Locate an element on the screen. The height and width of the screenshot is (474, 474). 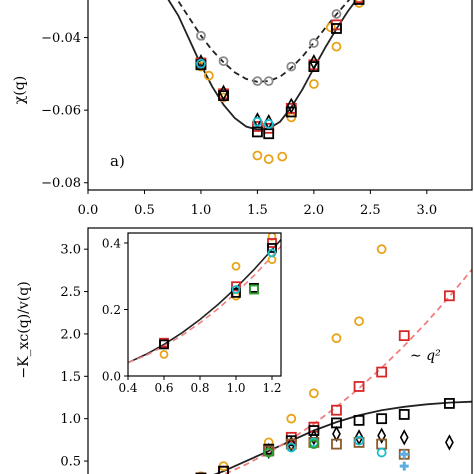
panel-2: 0.4 0.6 0.8 1.0 1.2 0.0 0.2 0.4 is located at coordinates (192, 313).